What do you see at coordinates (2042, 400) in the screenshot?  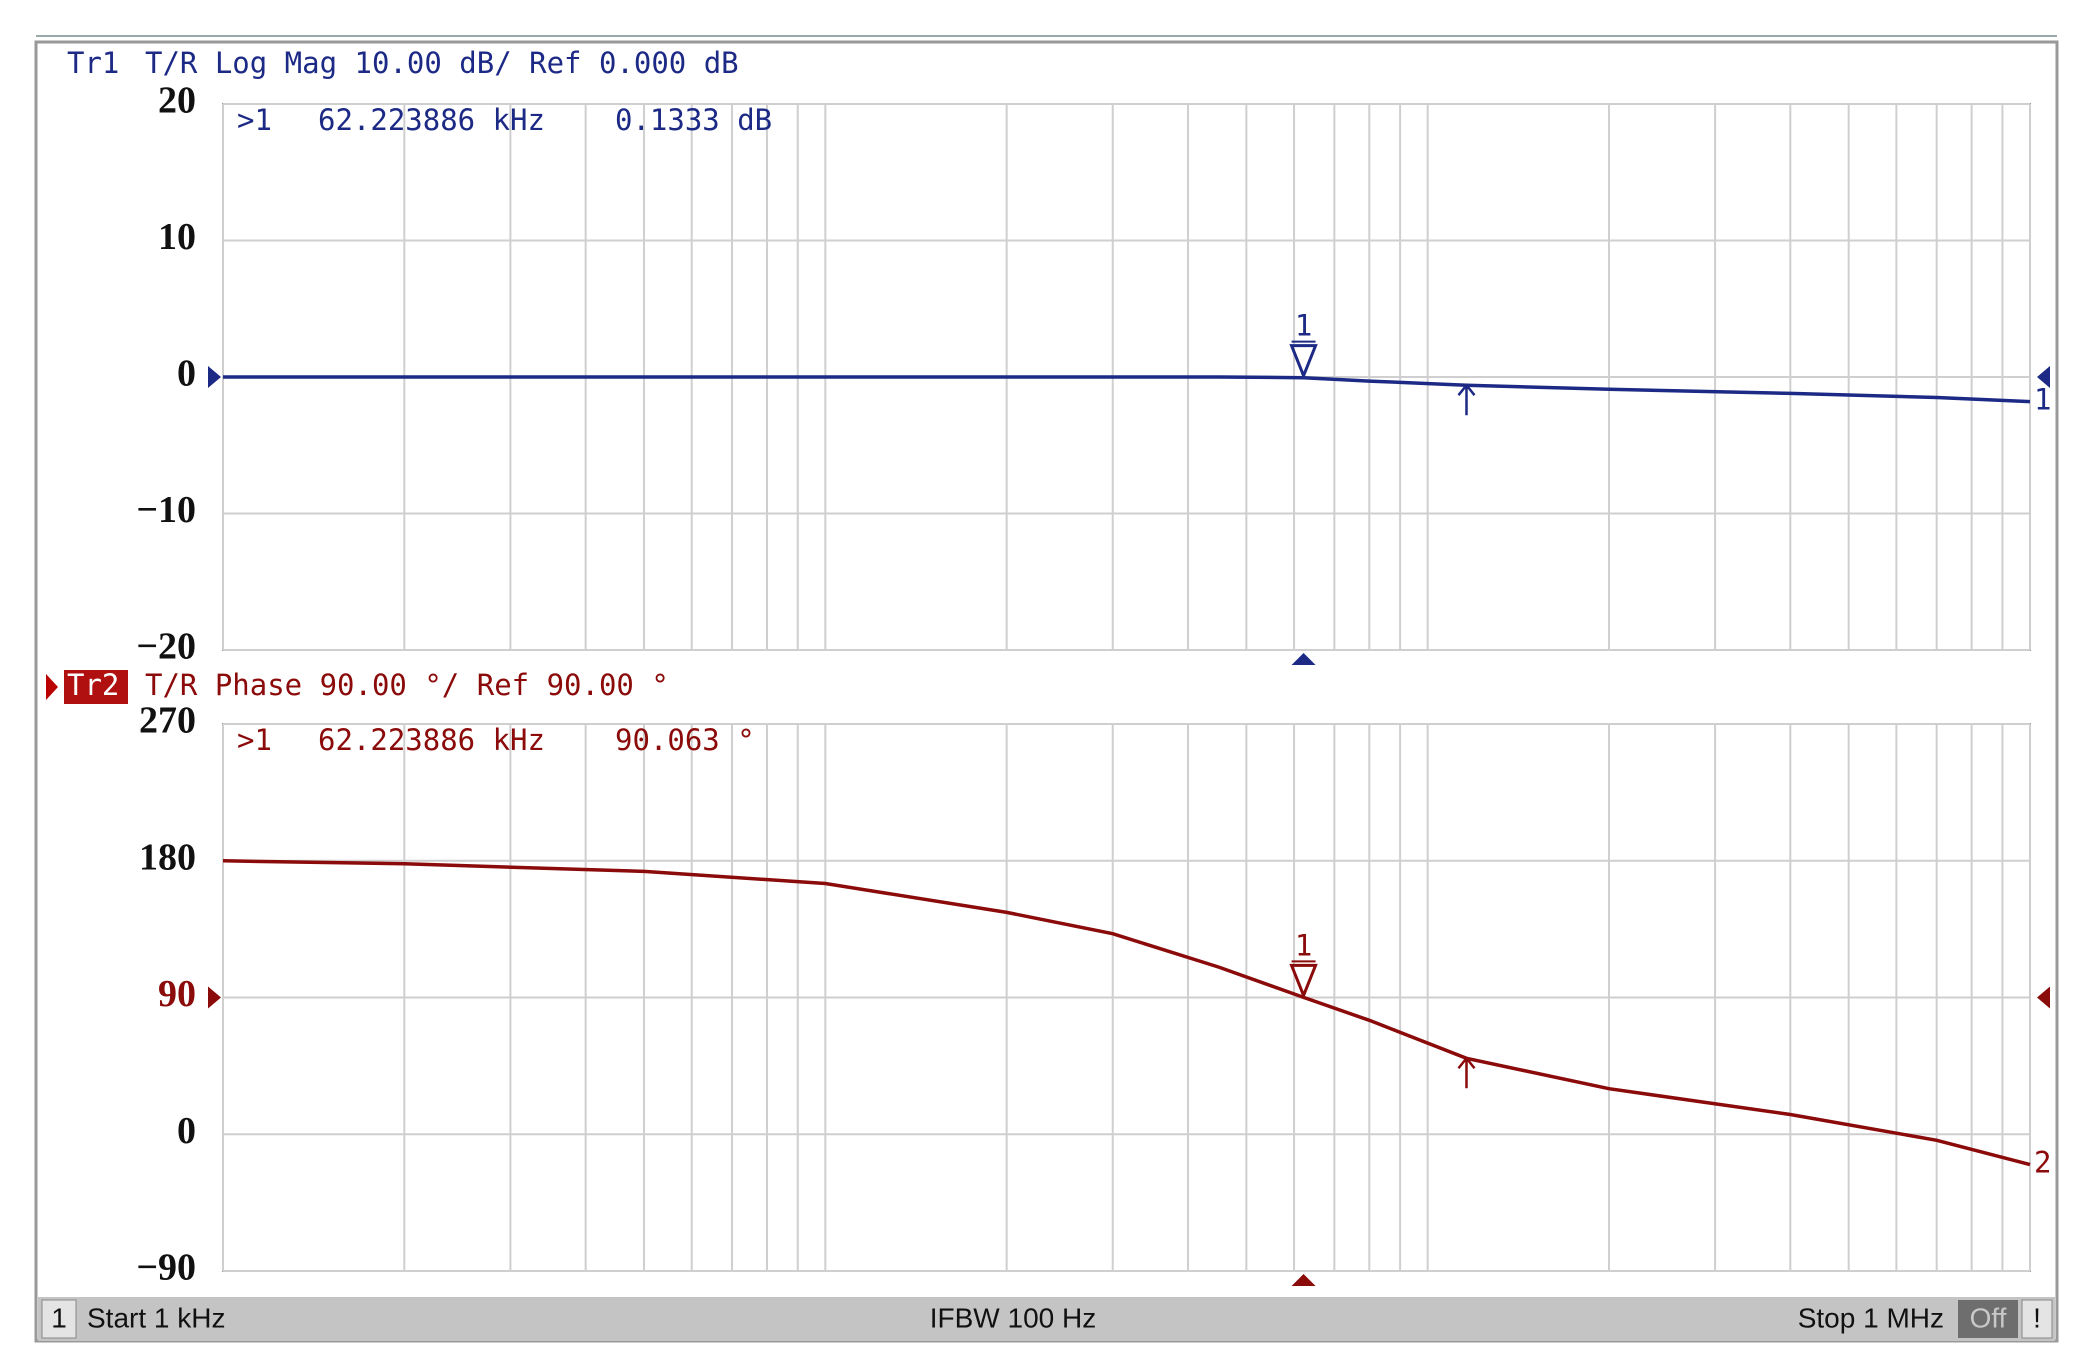 I see `trace-end-label: 1` at bounding box center [2042, 400].